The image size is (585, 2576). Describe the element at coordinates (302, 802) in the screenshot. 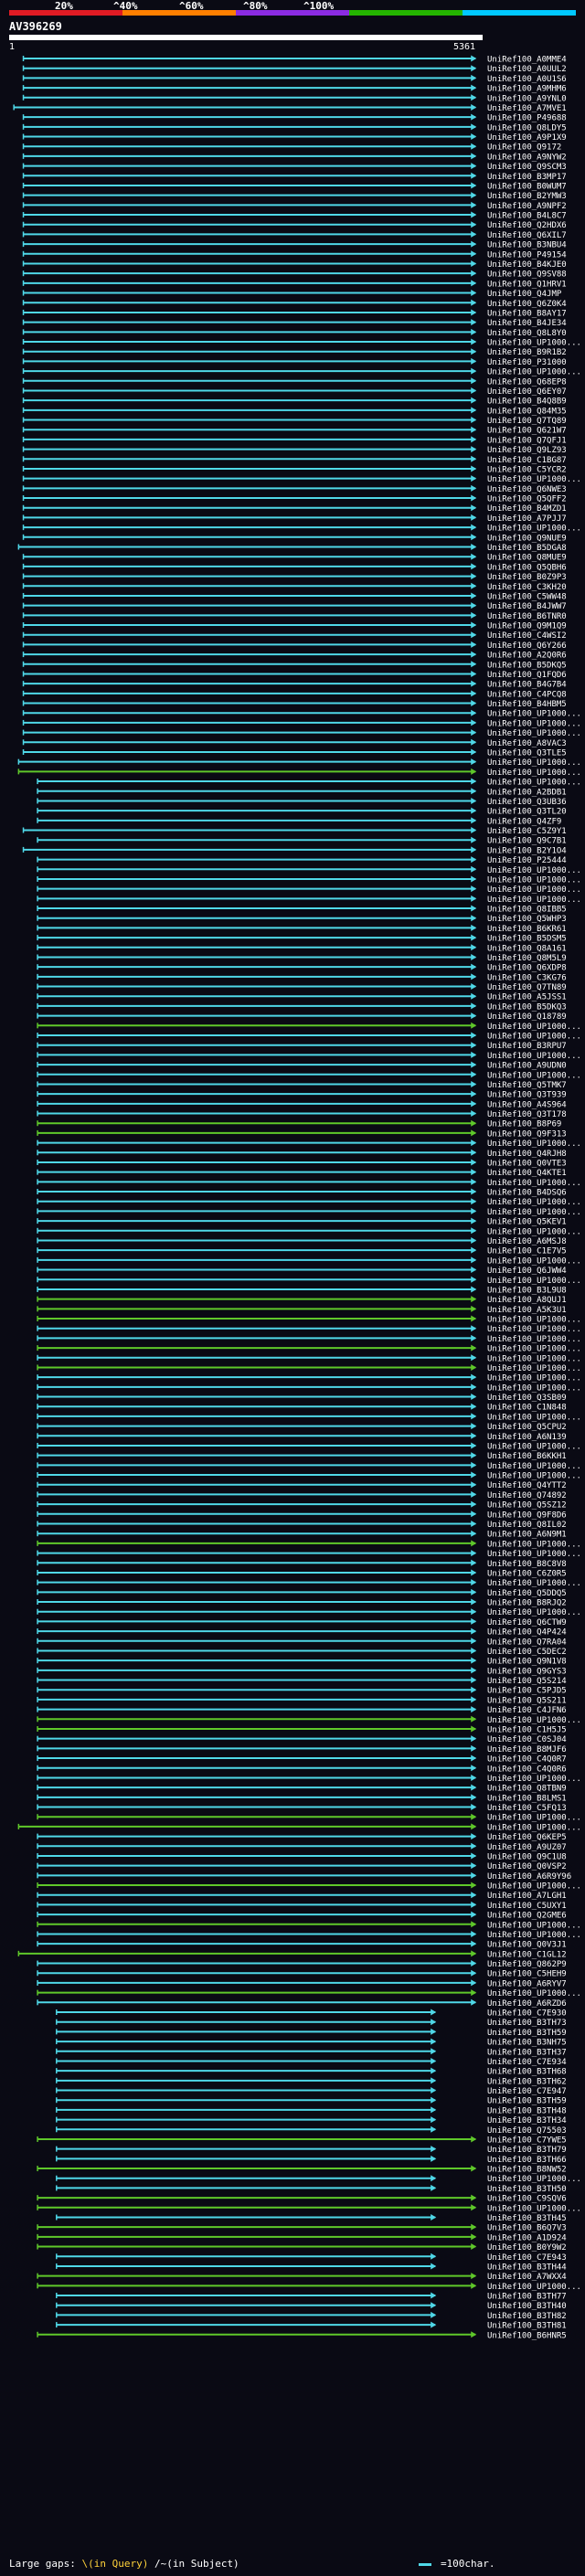

I see `hit-row: UniRef100_Q3UB36` at that location.